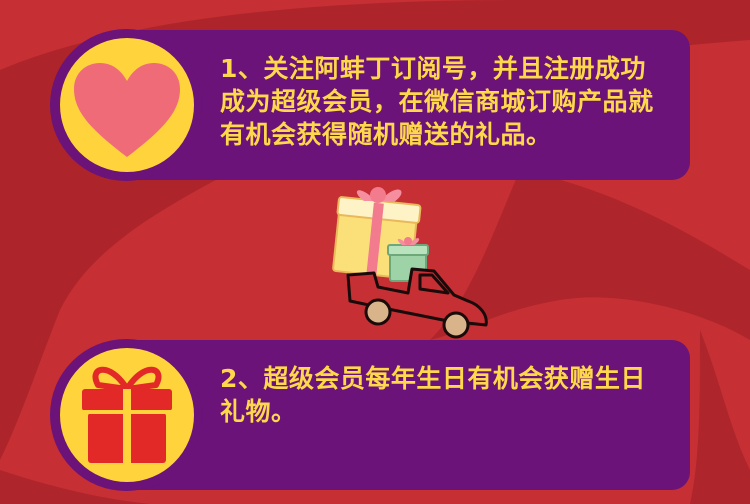 The height and width of the screenshot is (504, 750). Describe the element at coordinates (410, 263) in the screenshot. I see `gift-truck-illustration` at that location.